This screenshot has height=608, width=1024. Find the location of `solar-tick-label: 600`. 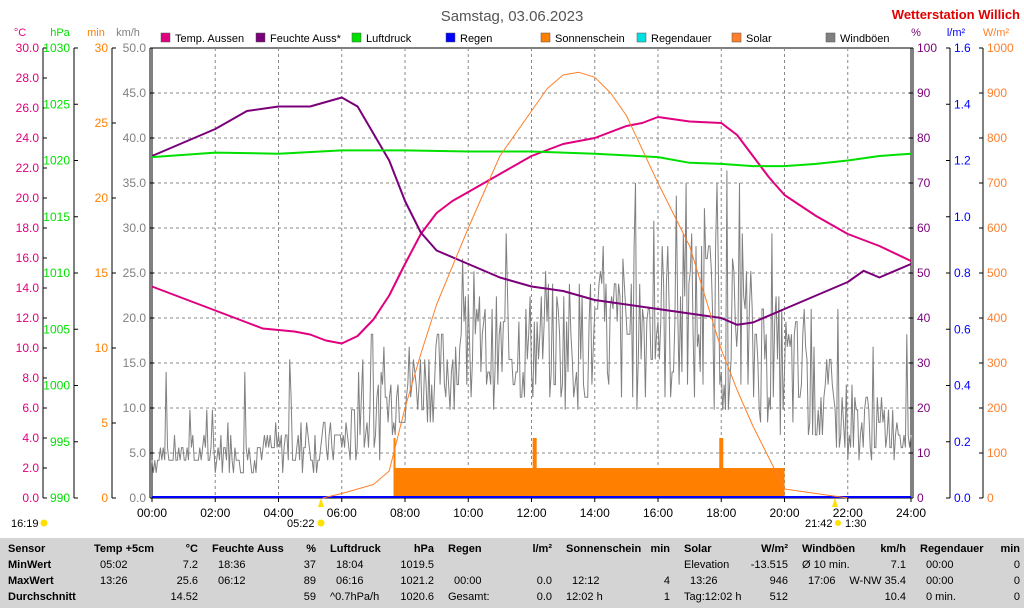

solar-tick-label: 600 is located at coordinates (997, 228).